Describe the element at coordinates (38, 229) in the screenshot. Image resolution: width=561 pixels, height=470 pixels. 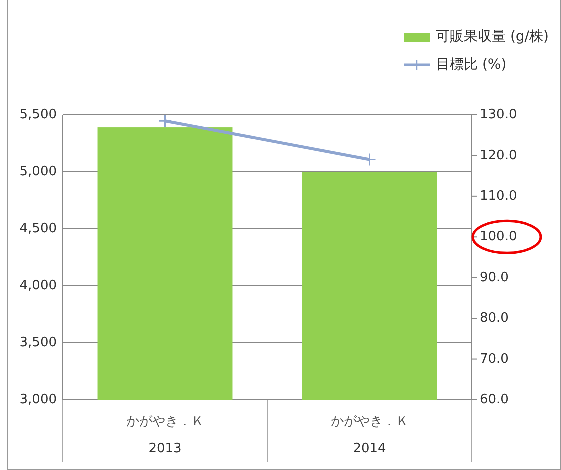
I see `y-tick-label: 4,500` at that location.